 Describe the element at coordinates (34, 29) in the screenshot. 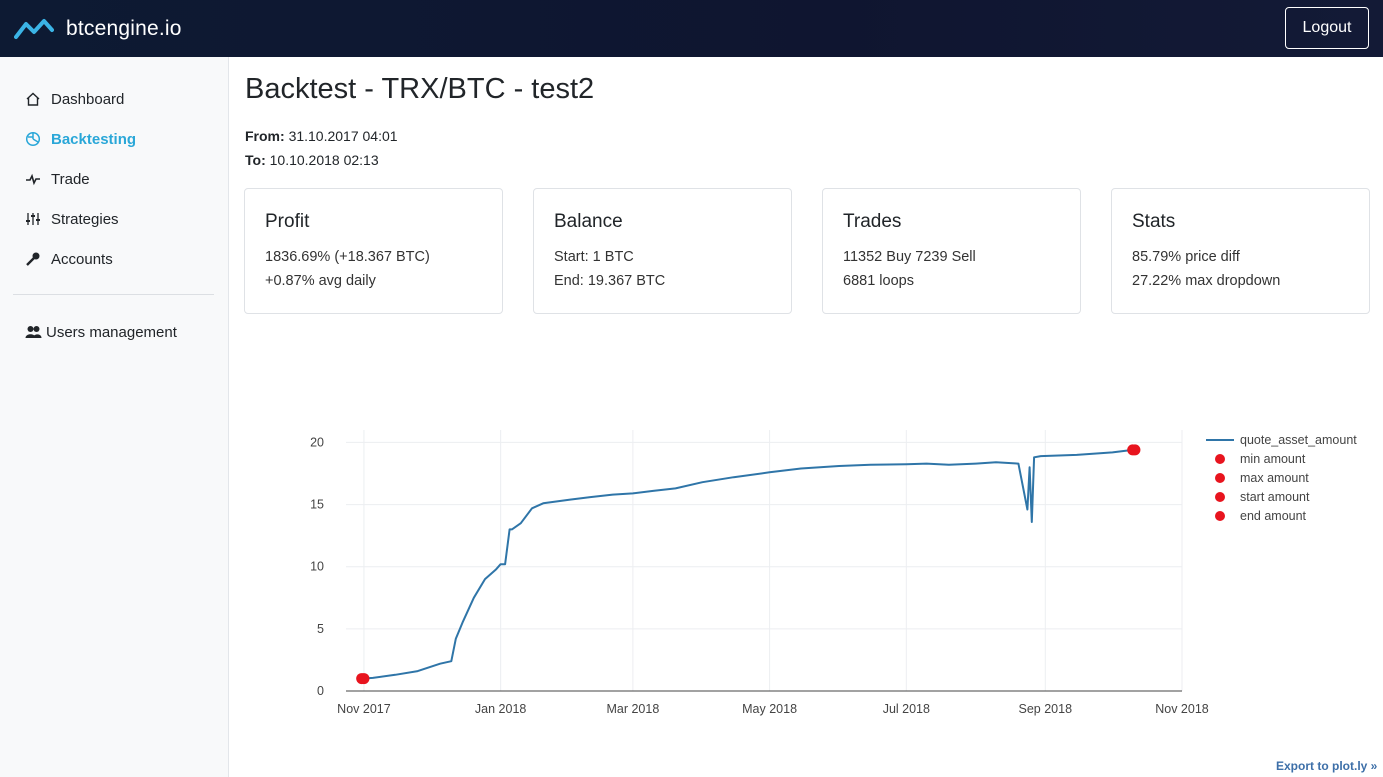

I see `chart-logo-icon` at that location.